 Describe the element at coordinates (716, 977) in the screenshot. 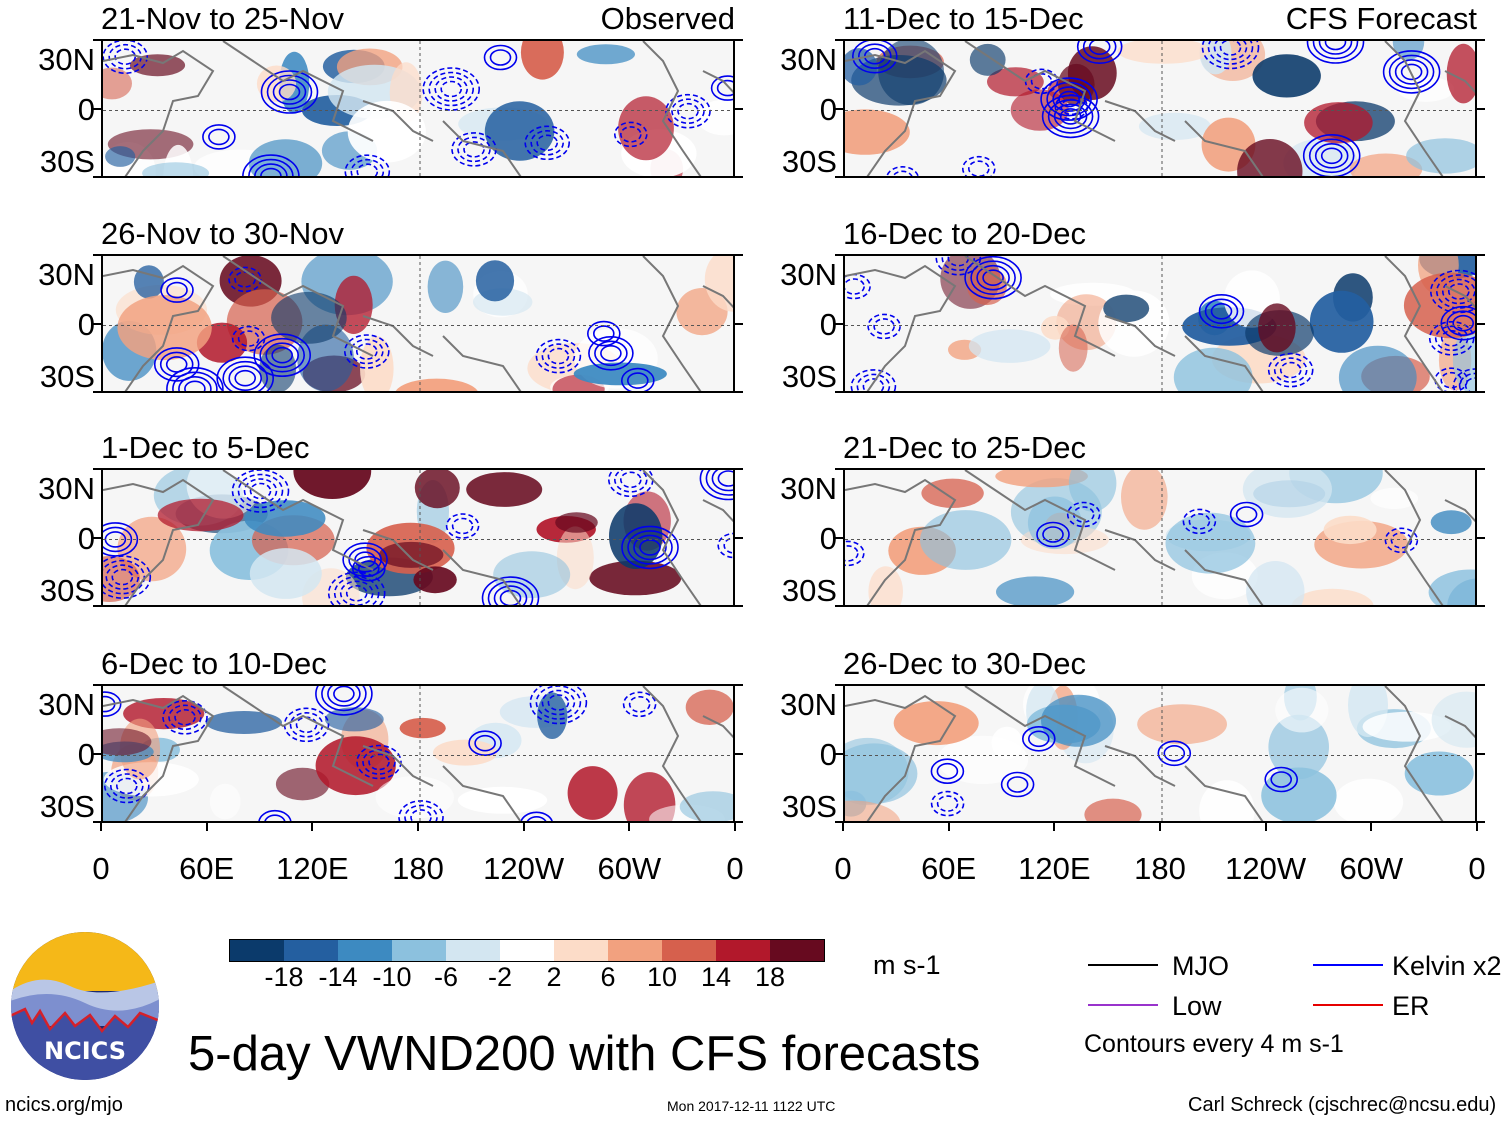

I see `colorbar-tick-label: 14` at that location.